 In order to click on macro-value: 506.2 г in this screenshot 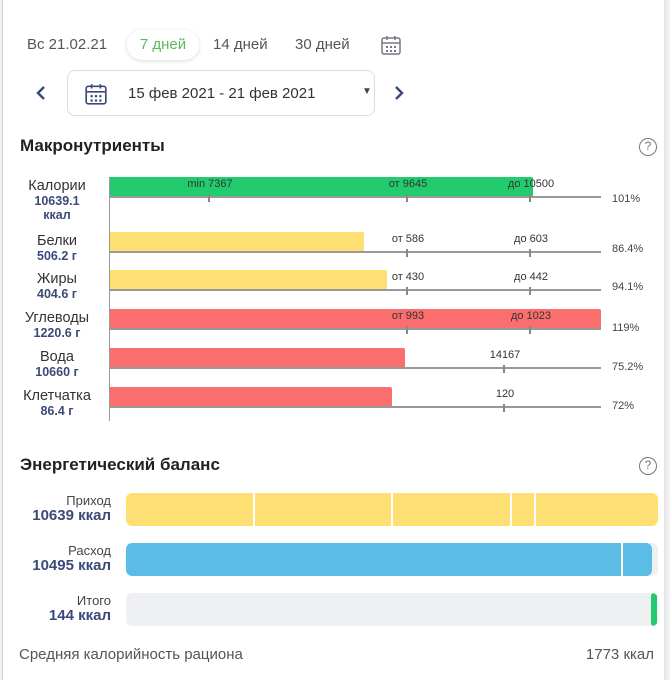, I will do `click(57, 256)`.